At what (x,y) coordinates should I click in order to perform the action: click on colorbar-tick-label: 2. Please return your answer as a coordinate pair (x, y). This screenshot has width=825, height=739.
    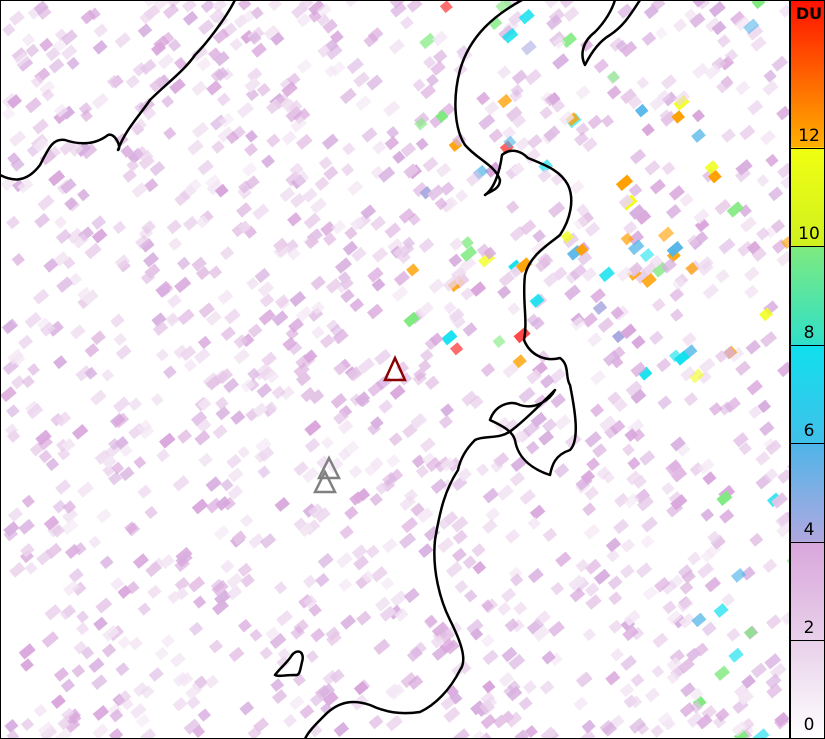
    Looking at the image, I should click on (809, 628).